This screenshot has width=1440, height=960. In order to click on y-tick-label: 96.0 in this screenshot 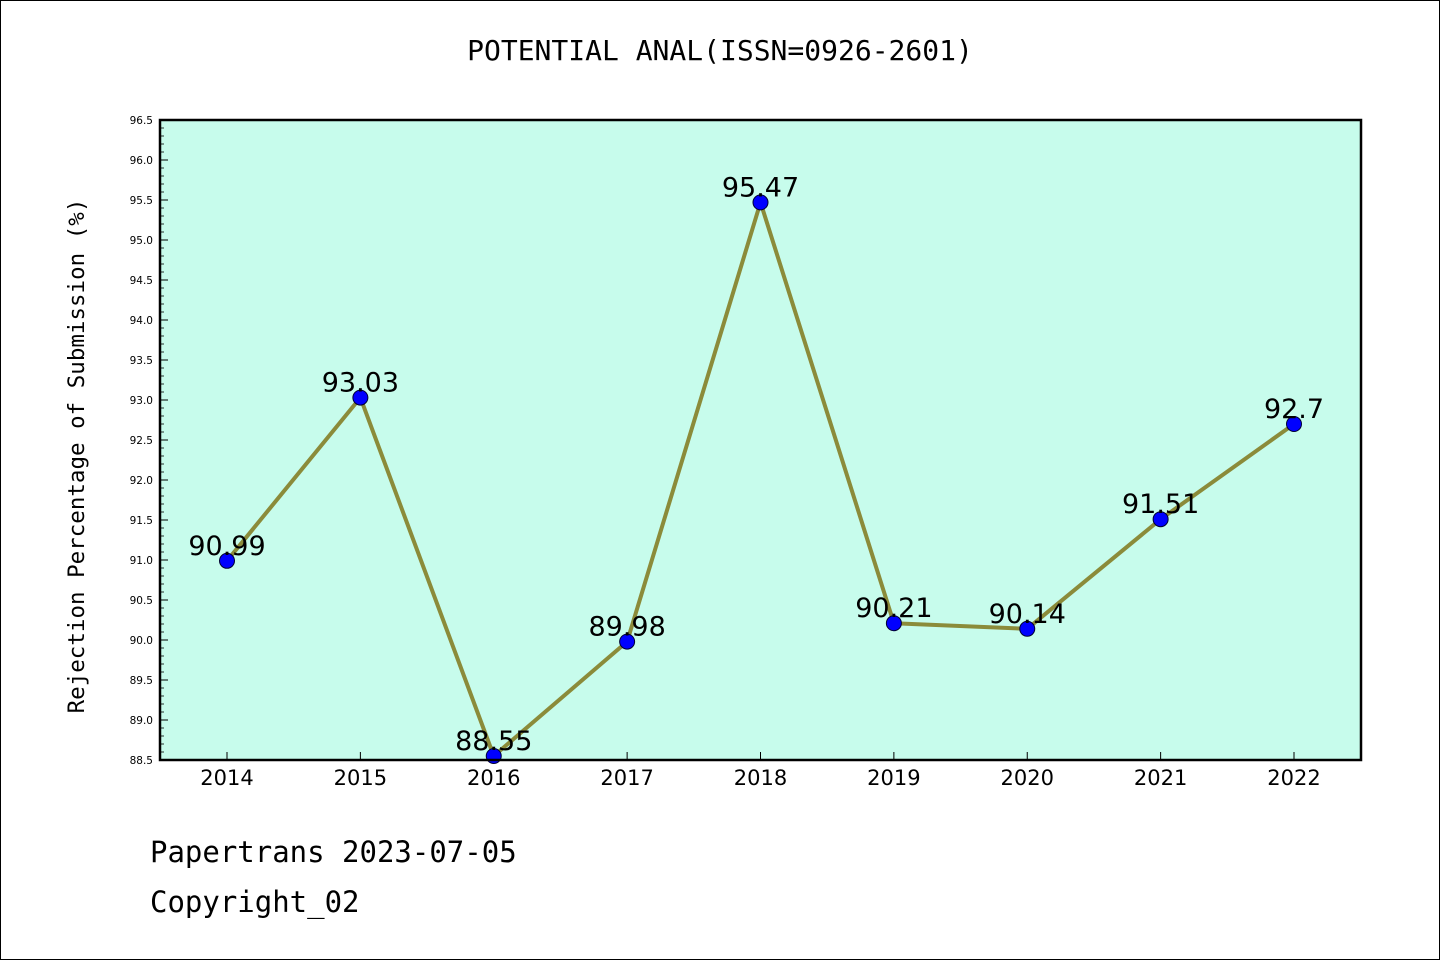, I will do `click(141, 161)`.